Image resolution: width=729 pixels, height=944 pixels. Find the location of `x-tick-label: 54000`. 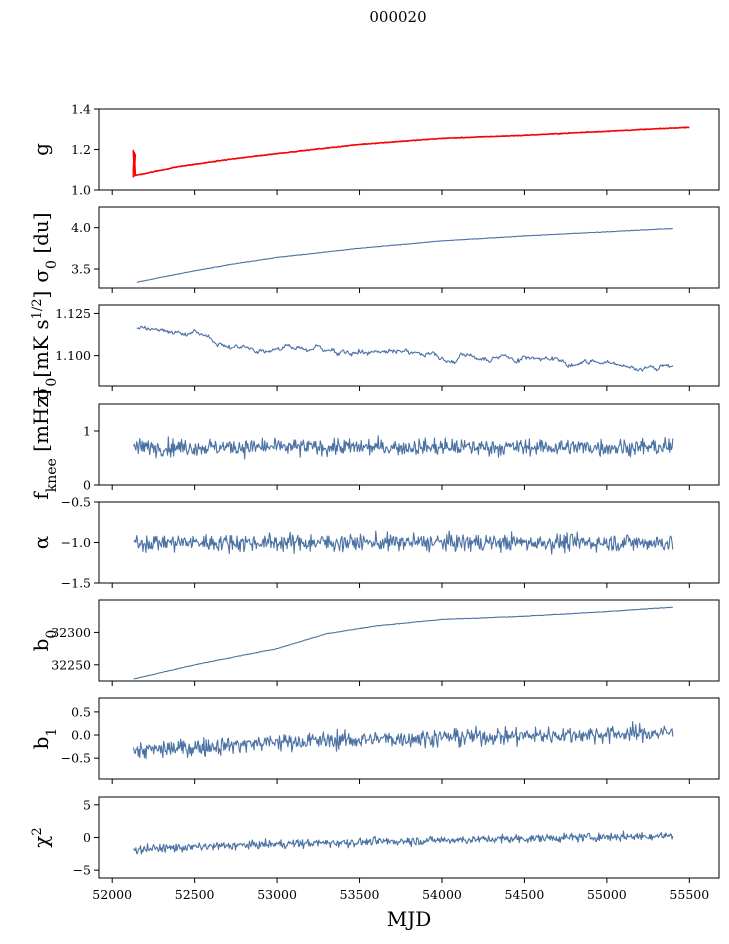

x-tick-label: 54000 is located at coordinates (442, 894).